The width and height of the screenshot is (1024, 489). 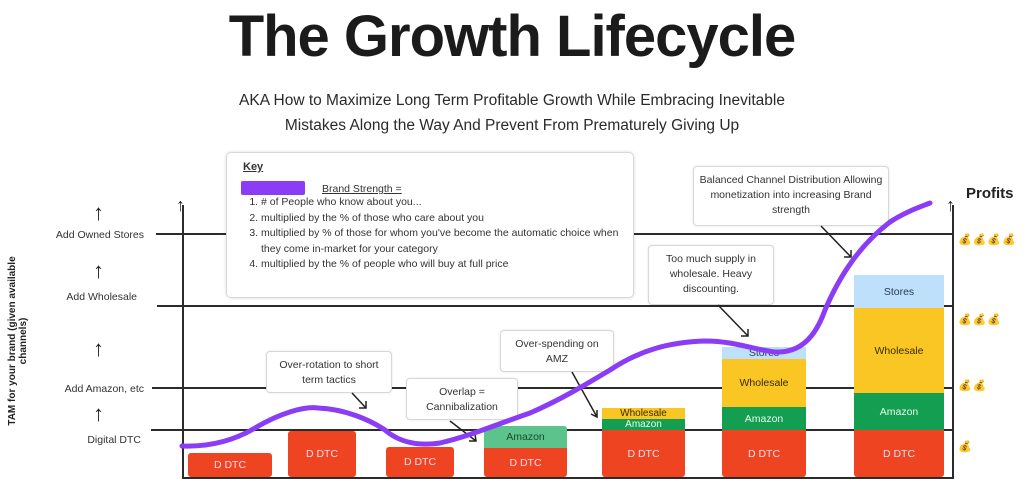 I want to click on stage-6-amazon-block: Amazon, so click(x=764, y=418).